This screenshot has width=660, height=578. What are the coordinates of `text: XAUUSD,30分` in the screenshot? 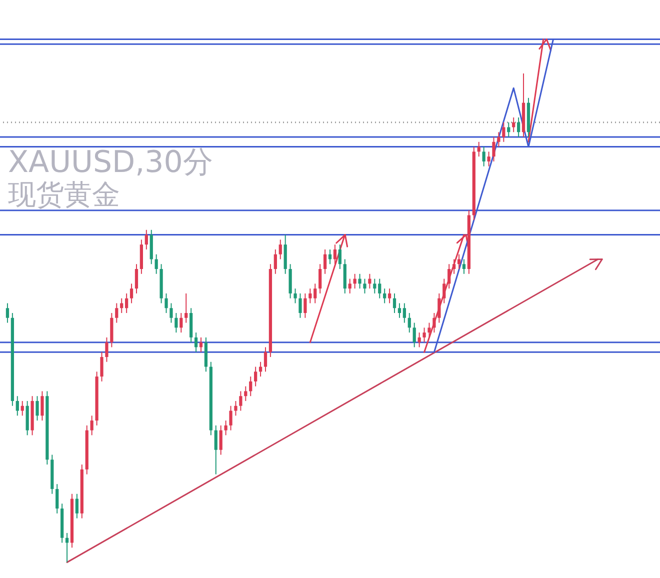 It's located at (110, 162).